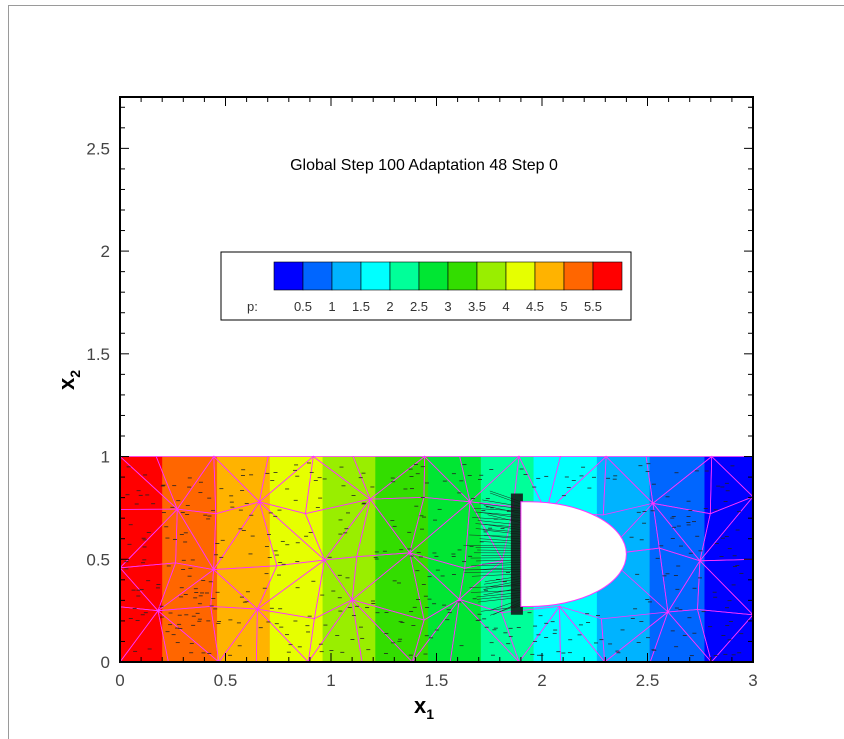 The height and width of the screenshot is (739, 844). I want to click on chart-title: Global Step 100 Adaptation 48 Step 0, so click(424, 165).